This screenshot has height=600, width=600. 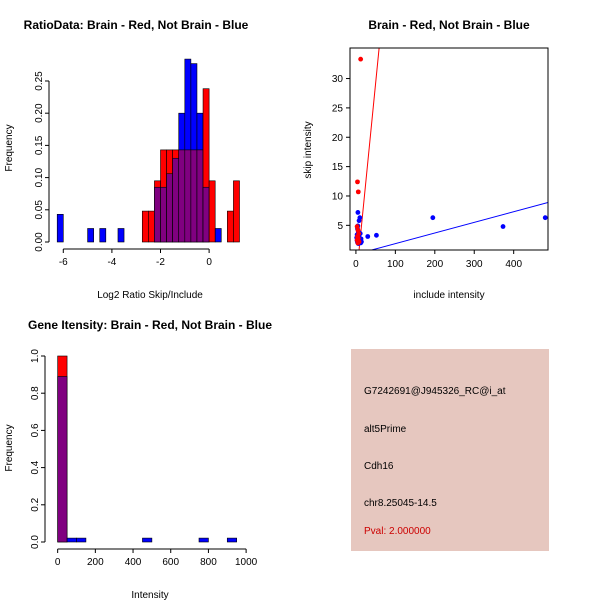 I want to click on intensity-y-tick-label-4: 0.8, so click(x=35, y=393).